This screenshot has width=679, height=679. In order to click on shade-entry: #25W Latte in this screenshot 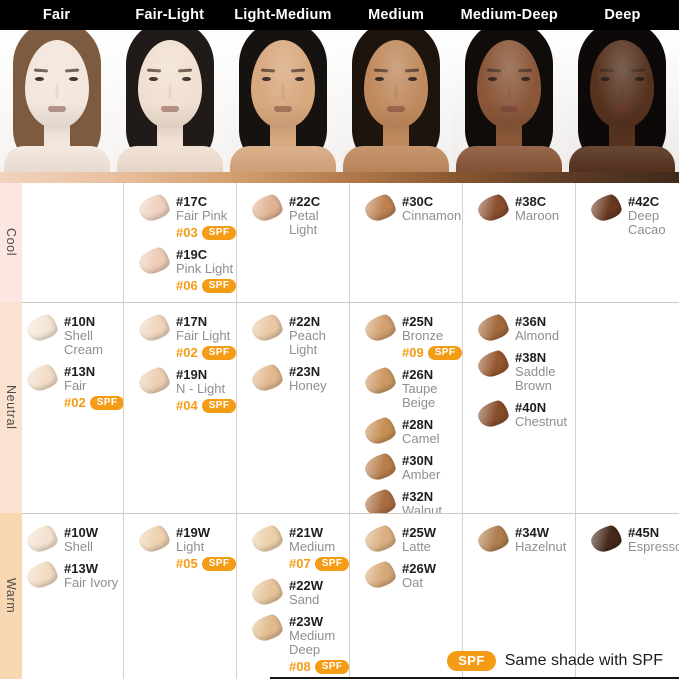, I will do `click(411, 539)`.